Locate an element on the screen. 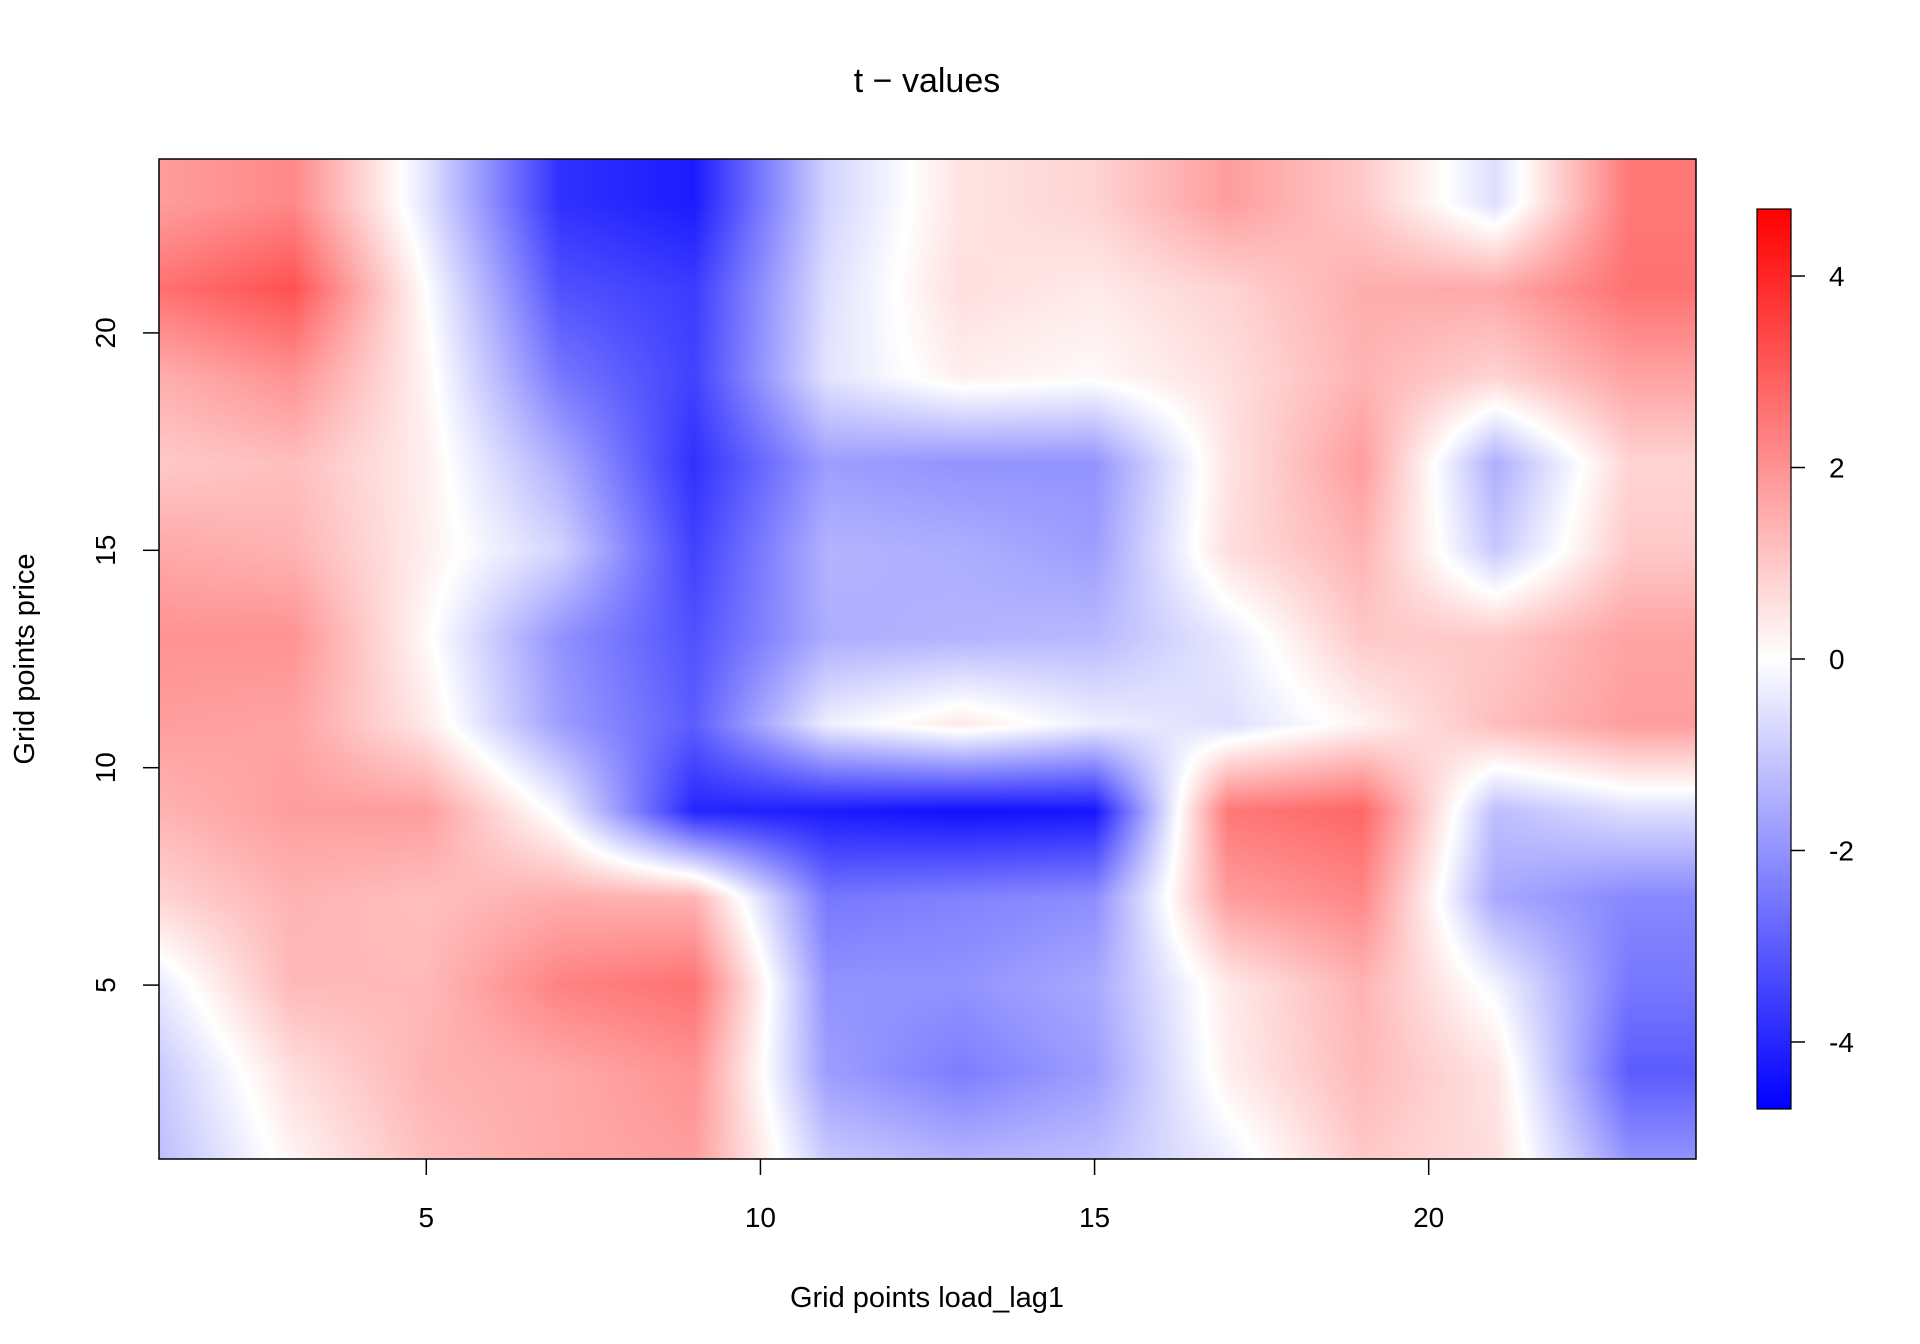 The image size is (1920, 1344). y-tick-label: 15 is located at coordinates (105, 550).